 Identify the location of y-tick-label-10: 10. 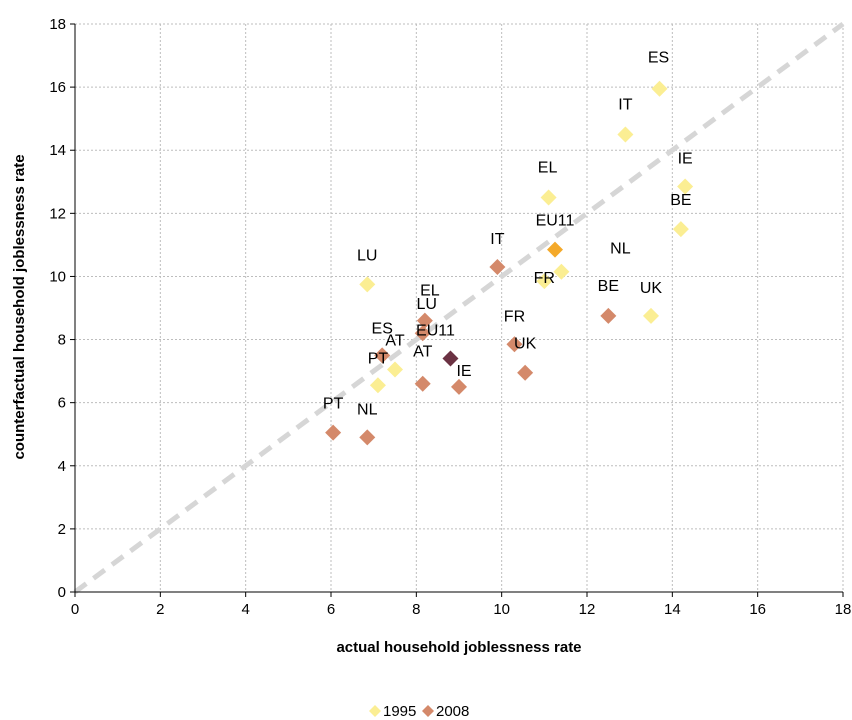
(57, 276).